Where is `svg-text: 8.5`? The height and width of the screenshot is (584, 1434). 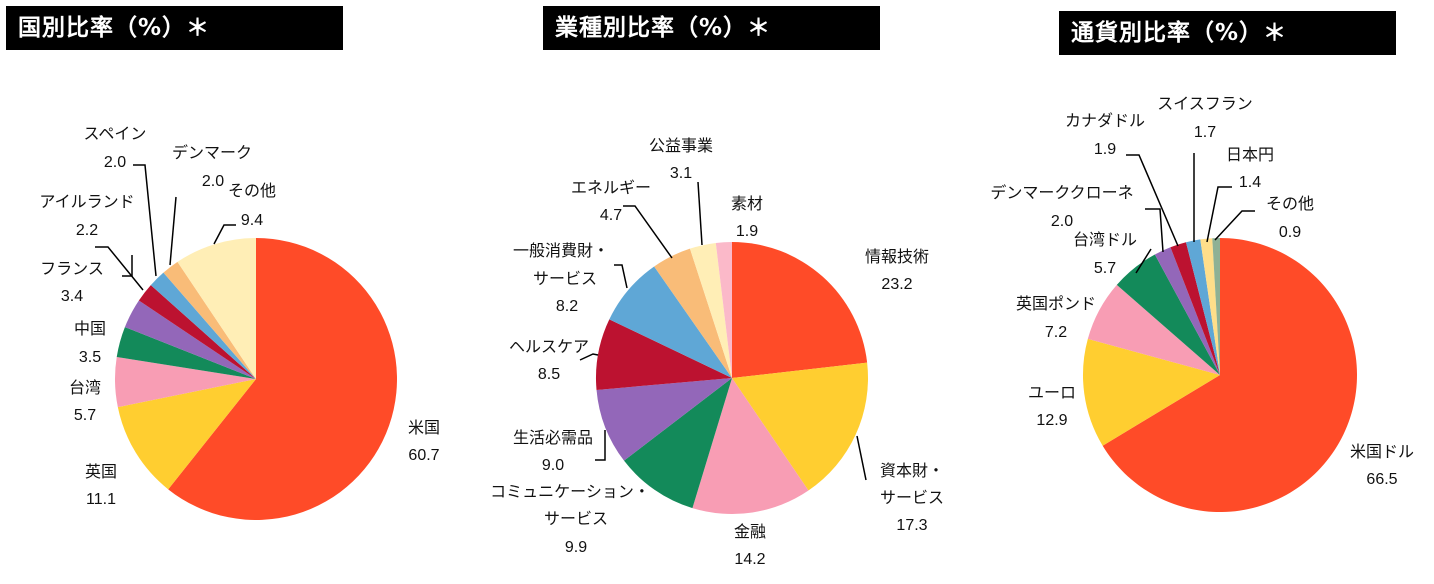 svg-text: 8.5 is located at coordinates (549, 374).